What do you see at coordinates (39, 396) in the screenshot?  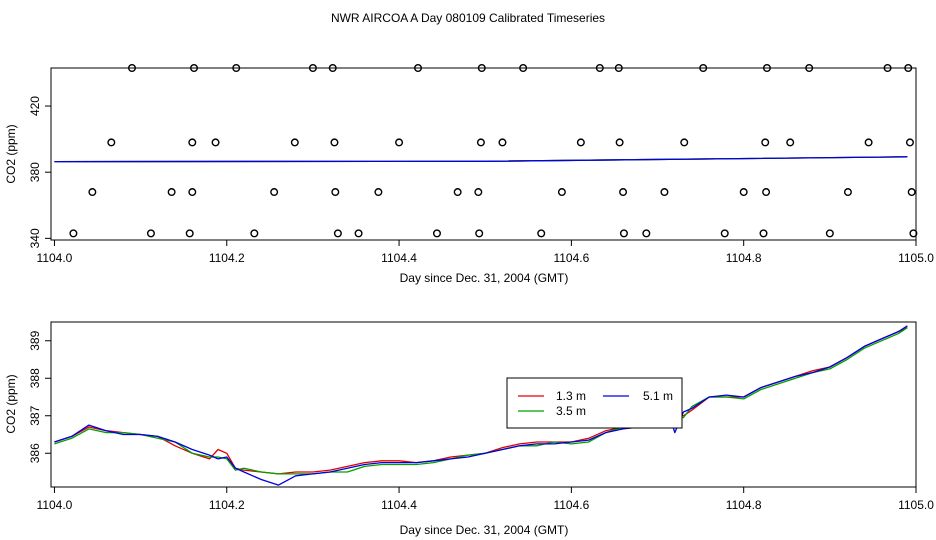 I see `bottom-y-axis: 386 387 388 389` at bounding box center [39, 396].